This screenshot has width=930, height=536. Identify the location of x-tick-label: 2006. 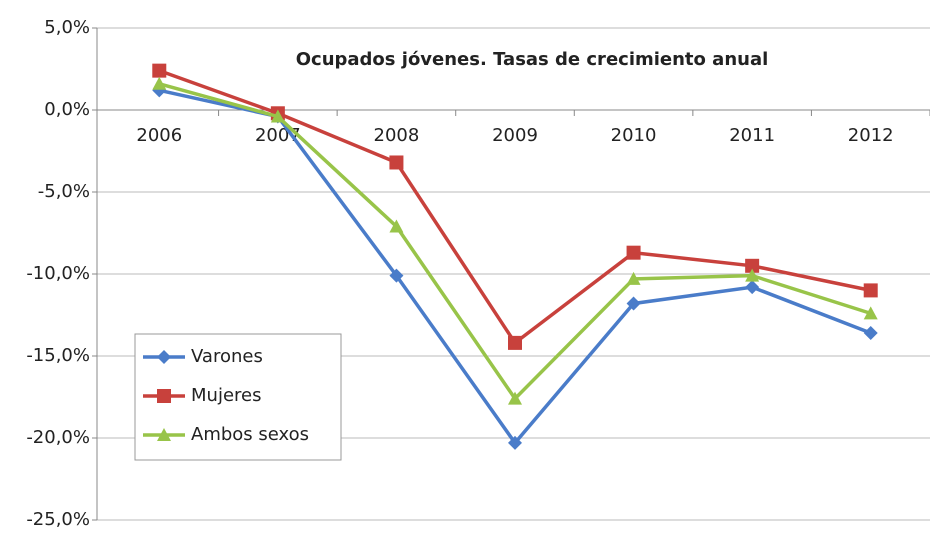
(159, 135).